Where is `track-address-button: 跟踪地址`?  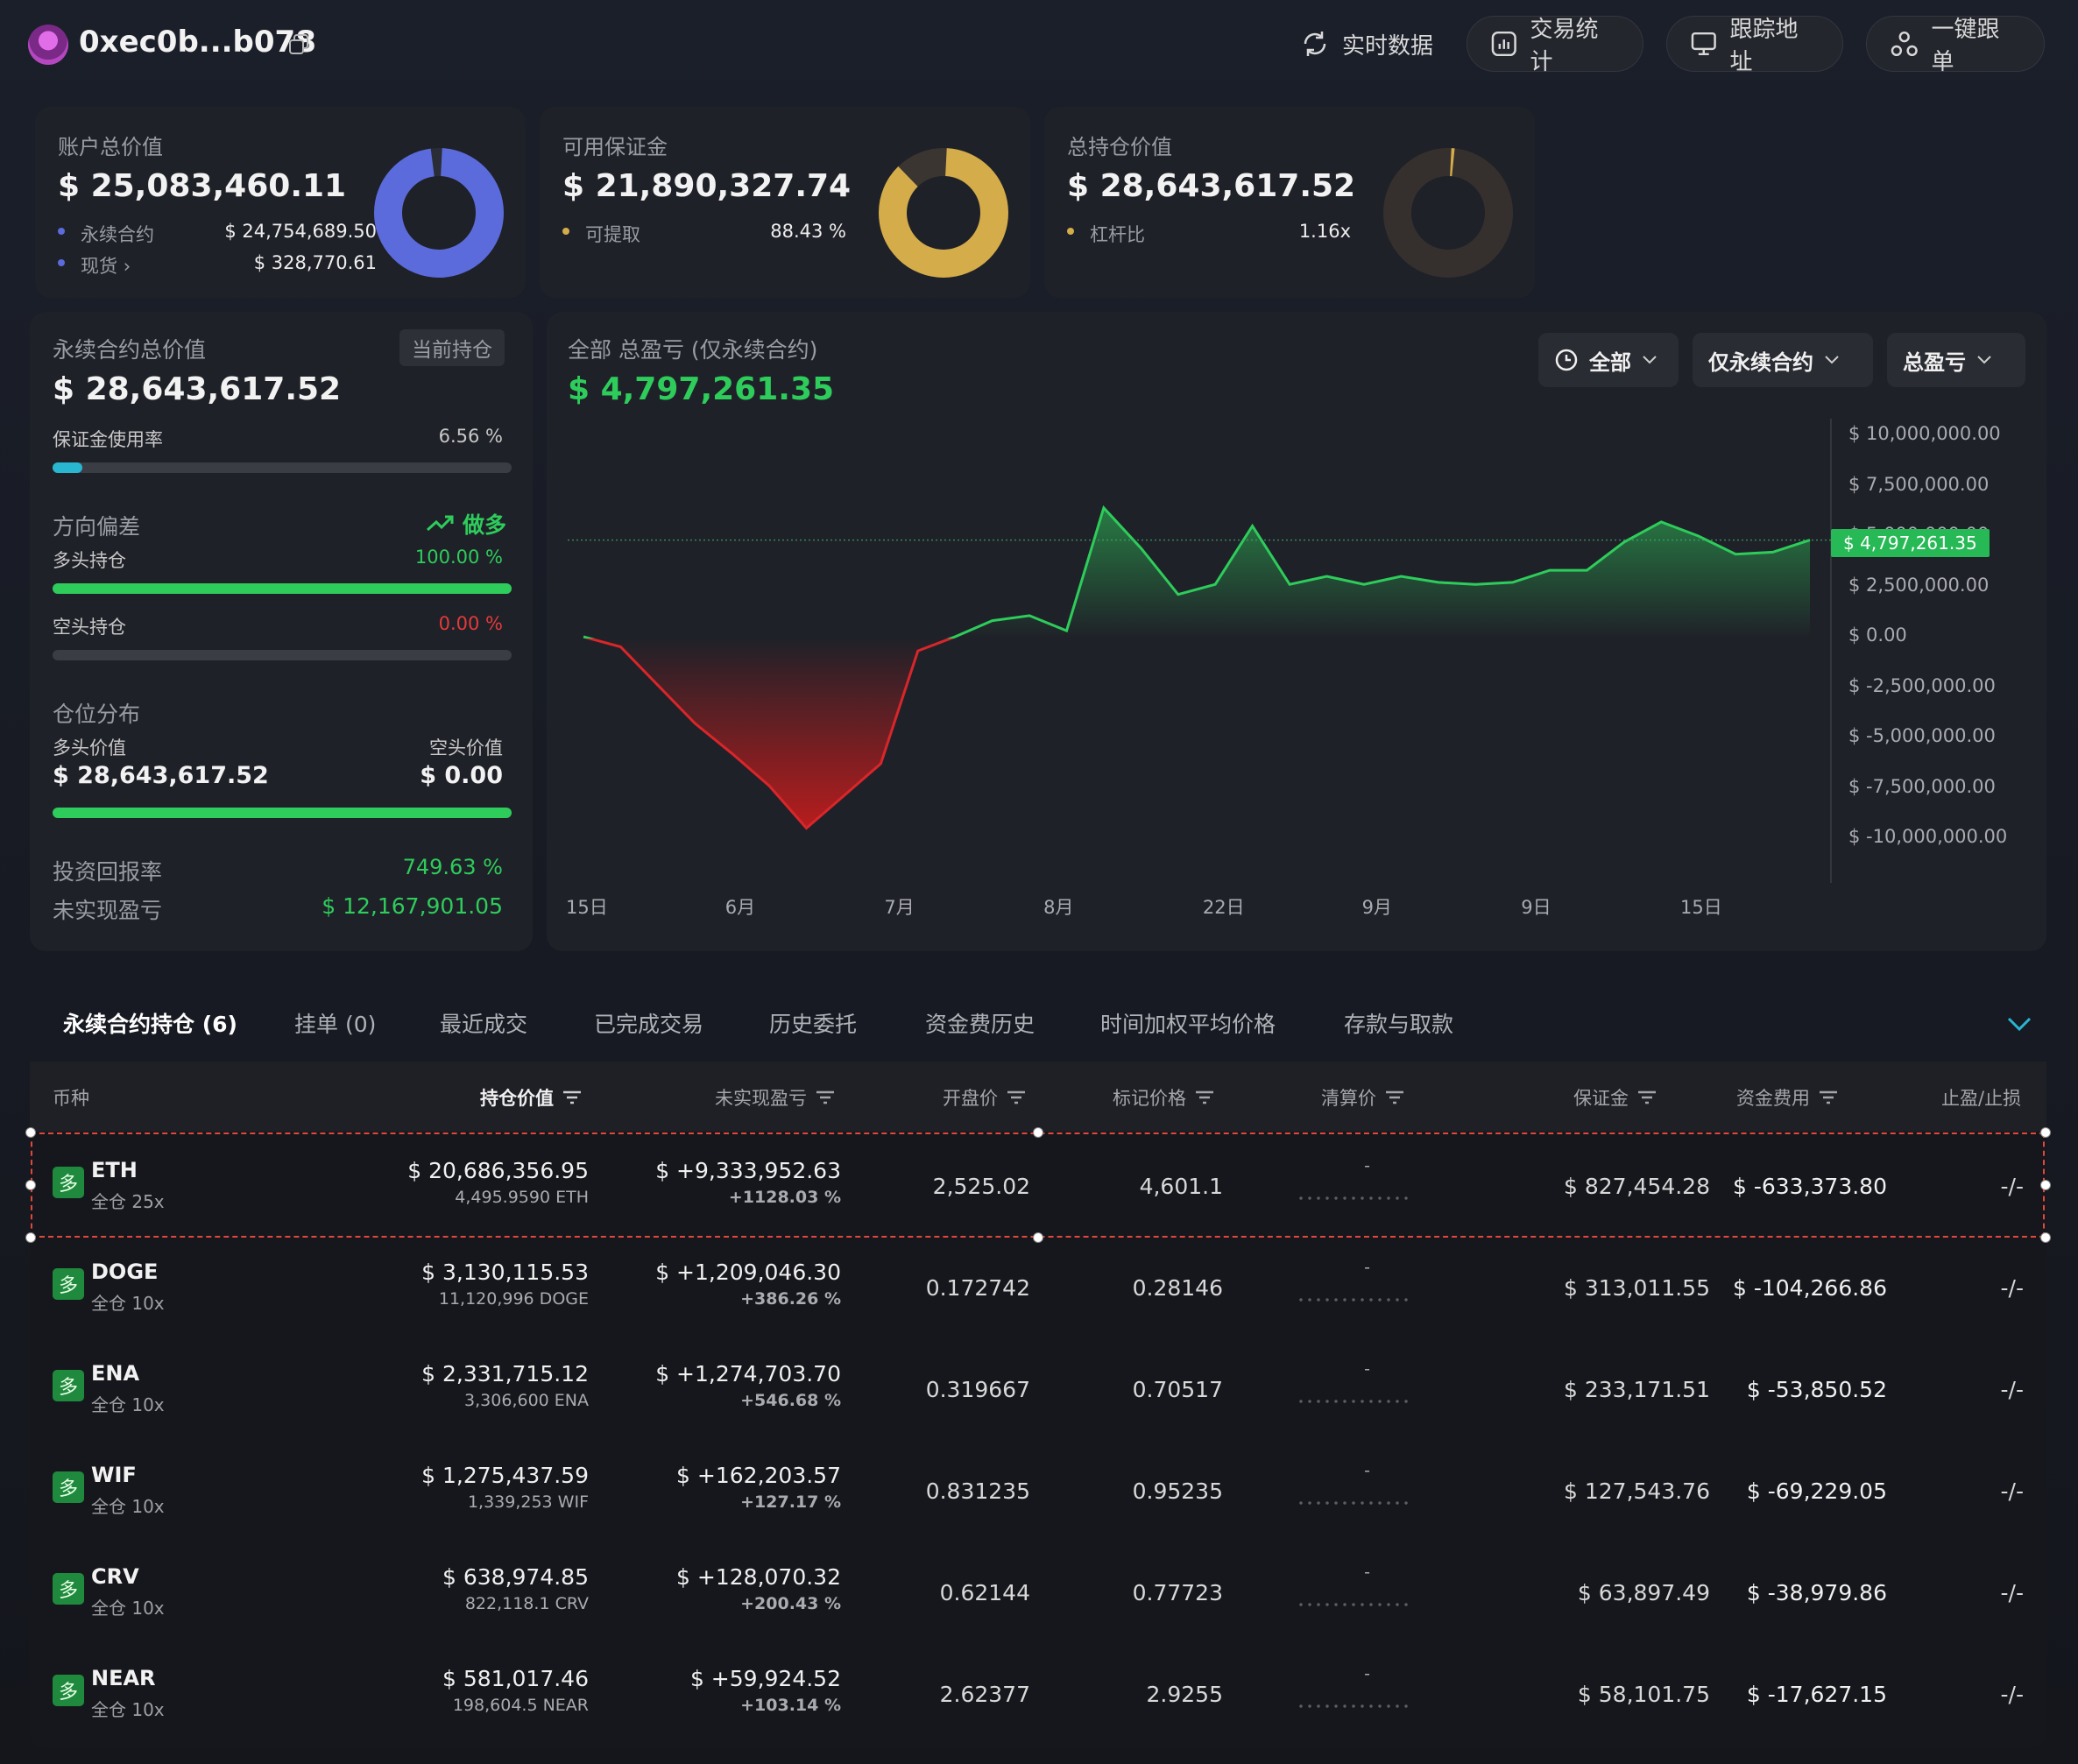
track-address-button: 跟踪地址 is located at coordinates (1754, 45).